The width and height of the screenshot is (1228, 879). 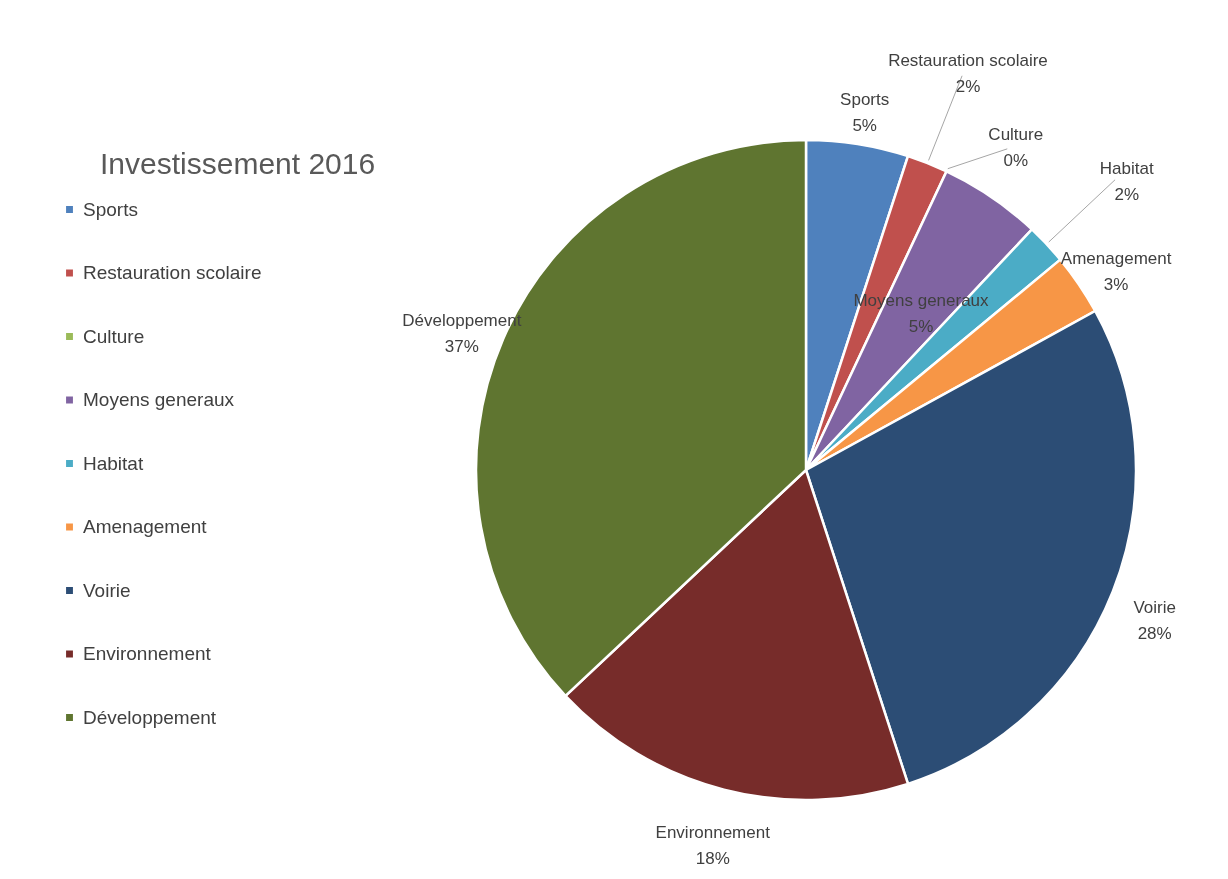 What do you see at coordinates (172, 272) in the screenshot?
I see `legend-label: Restauration scolaire` at bounding box center [172, 272].